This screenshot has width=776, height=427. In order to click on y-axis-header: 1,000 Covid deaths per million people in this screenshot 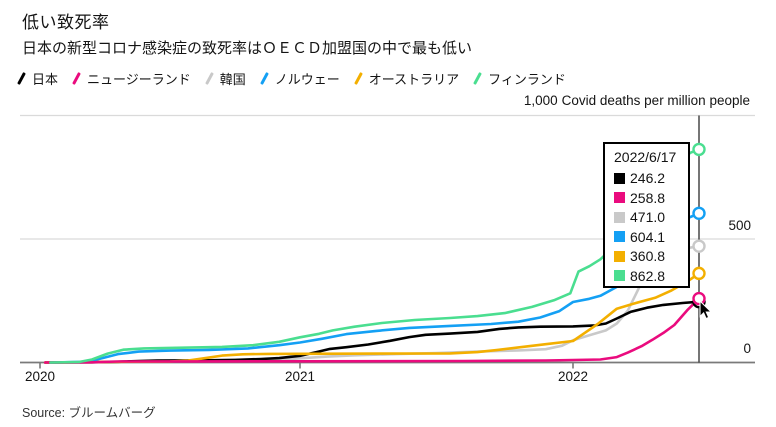, I will do `click(637, 100)`.